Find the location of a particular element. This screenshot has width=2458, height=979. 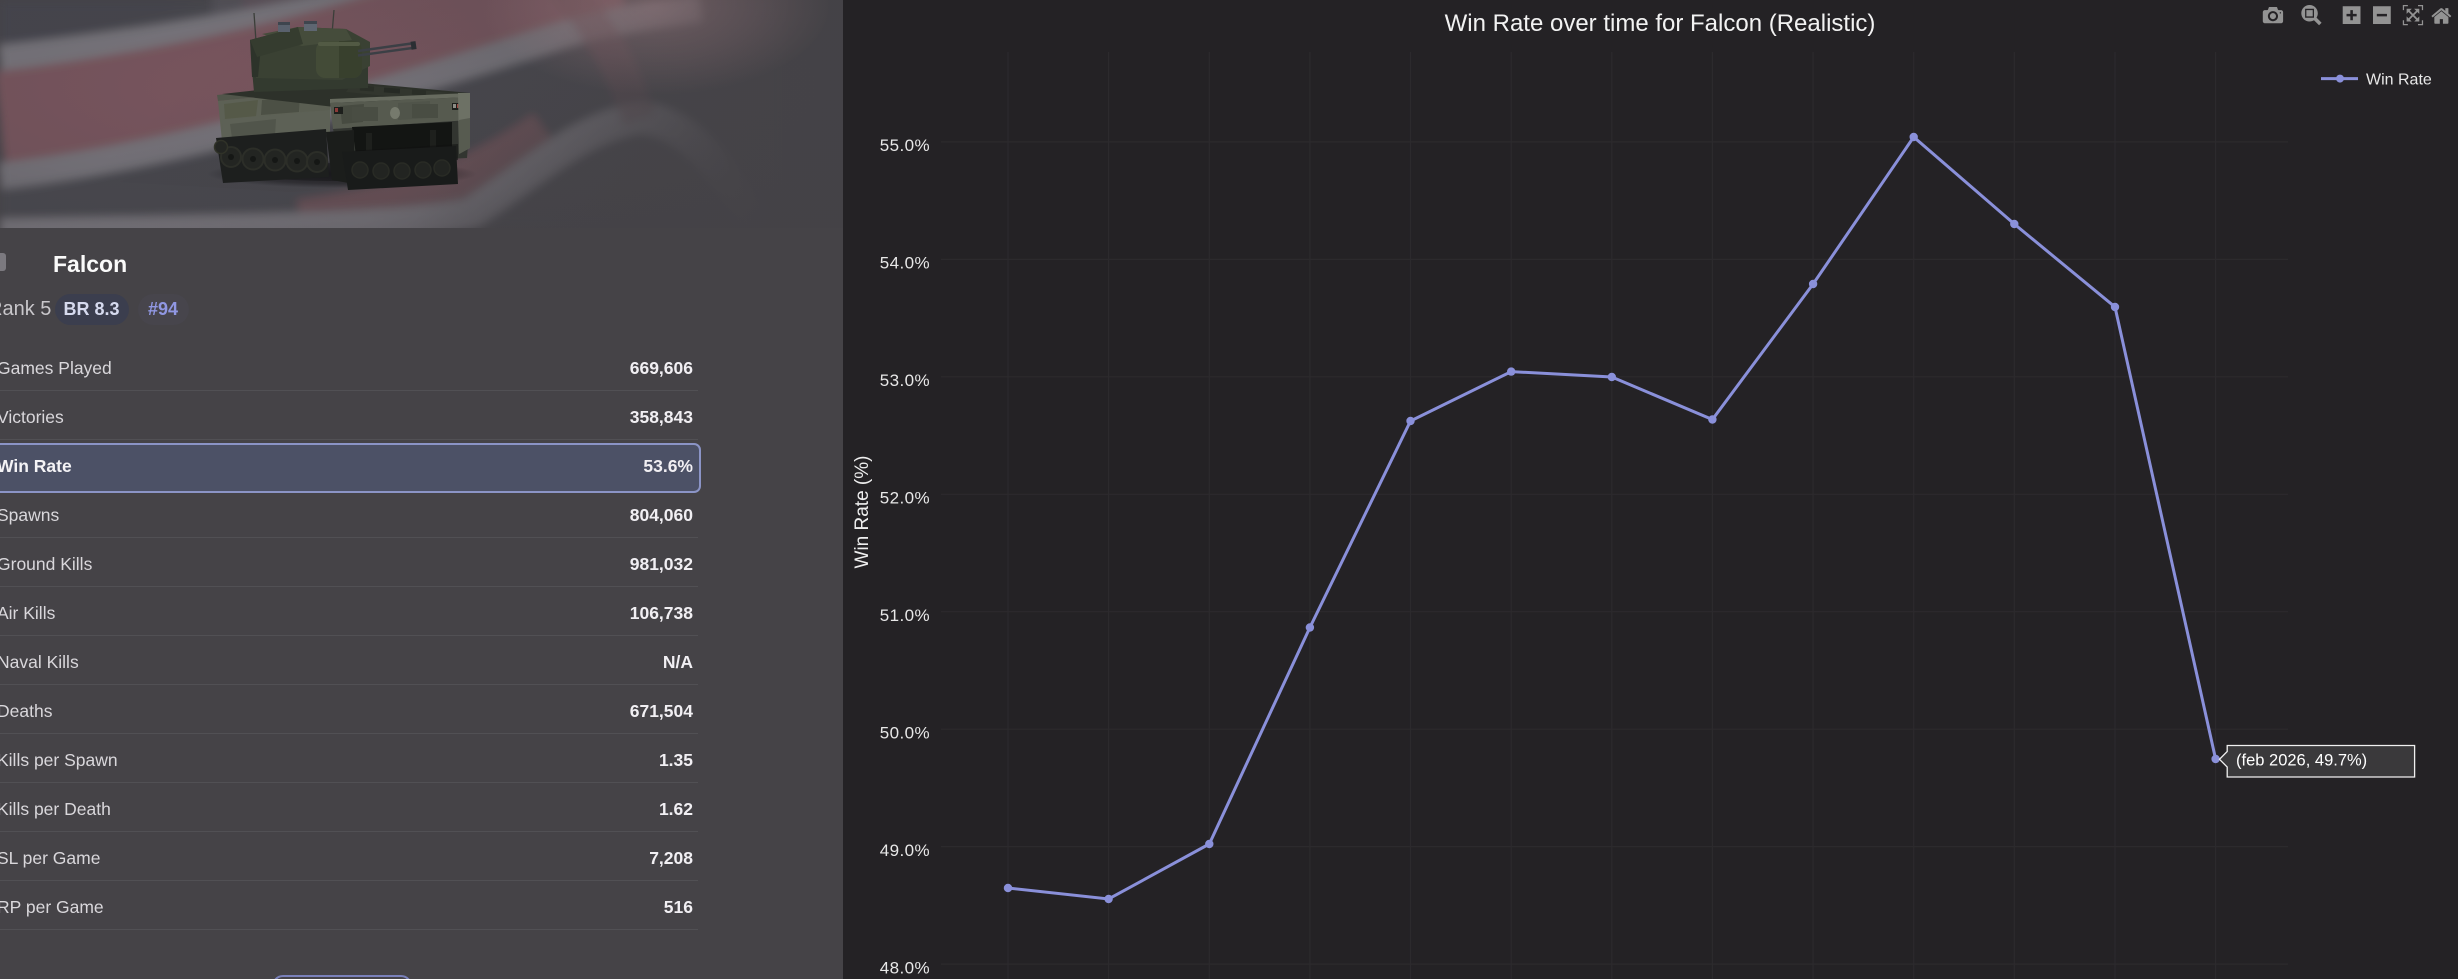

svg-text: Win Rate is located at coordinates (2399, 79).